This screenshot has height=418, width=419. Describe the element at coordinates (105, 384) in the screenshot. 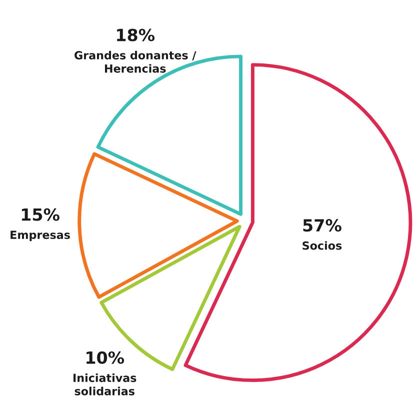

I see `slice-label: Iniciativas solidarias` at that location.